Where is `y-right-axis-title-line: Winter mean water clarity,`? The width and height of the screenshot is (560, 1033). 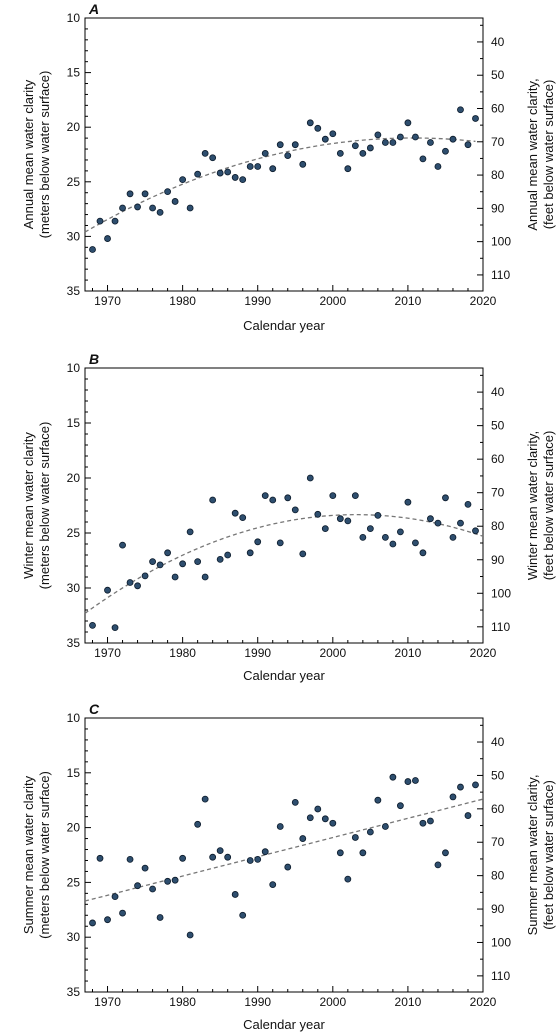
y-right-axis-title-line: Winter mean water clarity, is located at coordinates (532, 505).